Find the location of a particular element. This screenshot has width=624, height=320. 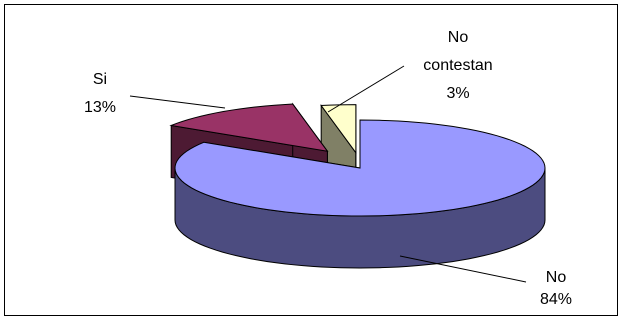

data-label-no-contestan-1: contestan is located at coordinates (457, 65).